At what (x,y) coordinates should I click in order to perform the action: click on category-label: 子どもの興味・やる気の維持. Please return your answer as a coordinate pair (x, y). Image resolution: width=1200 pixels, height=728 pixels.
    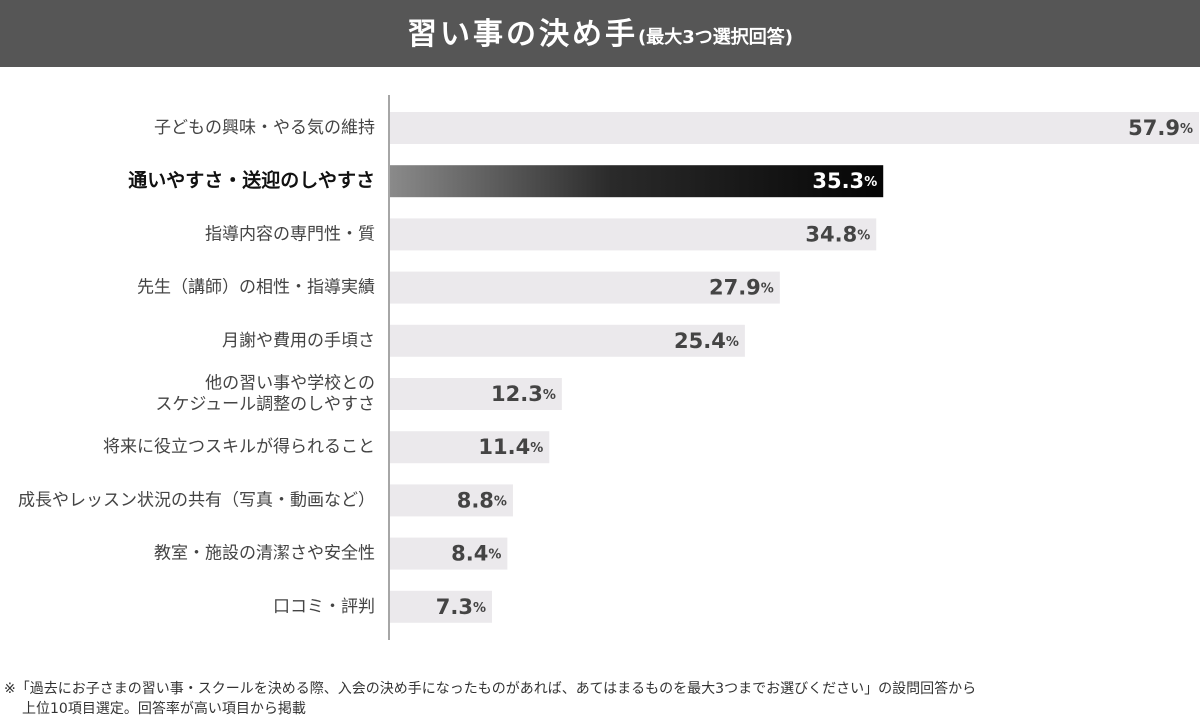
    Looking at the image, I should click on (264, 128).